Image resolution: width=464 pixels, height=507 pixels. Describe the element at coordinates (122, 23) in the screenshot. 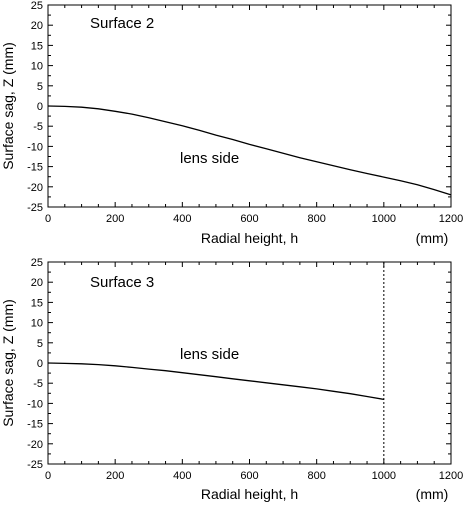

I see `surface-label: Surface 2` at that location.